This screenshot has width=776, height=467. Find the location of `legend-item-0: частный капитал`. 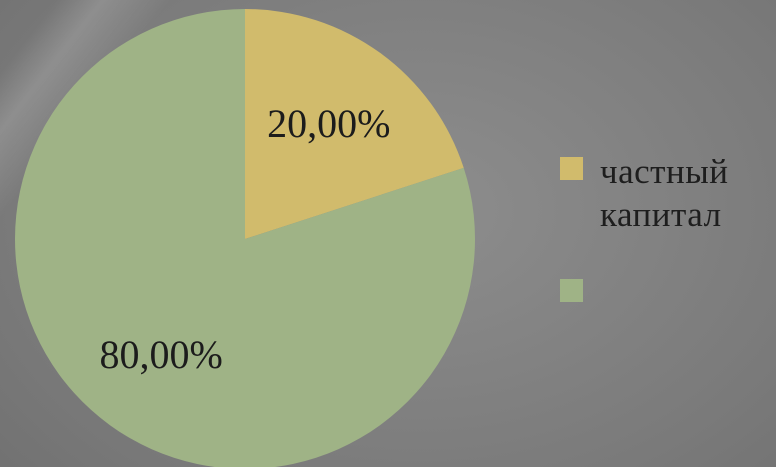

legend-item-0: частный капитал is located at coordinates (666, 193).